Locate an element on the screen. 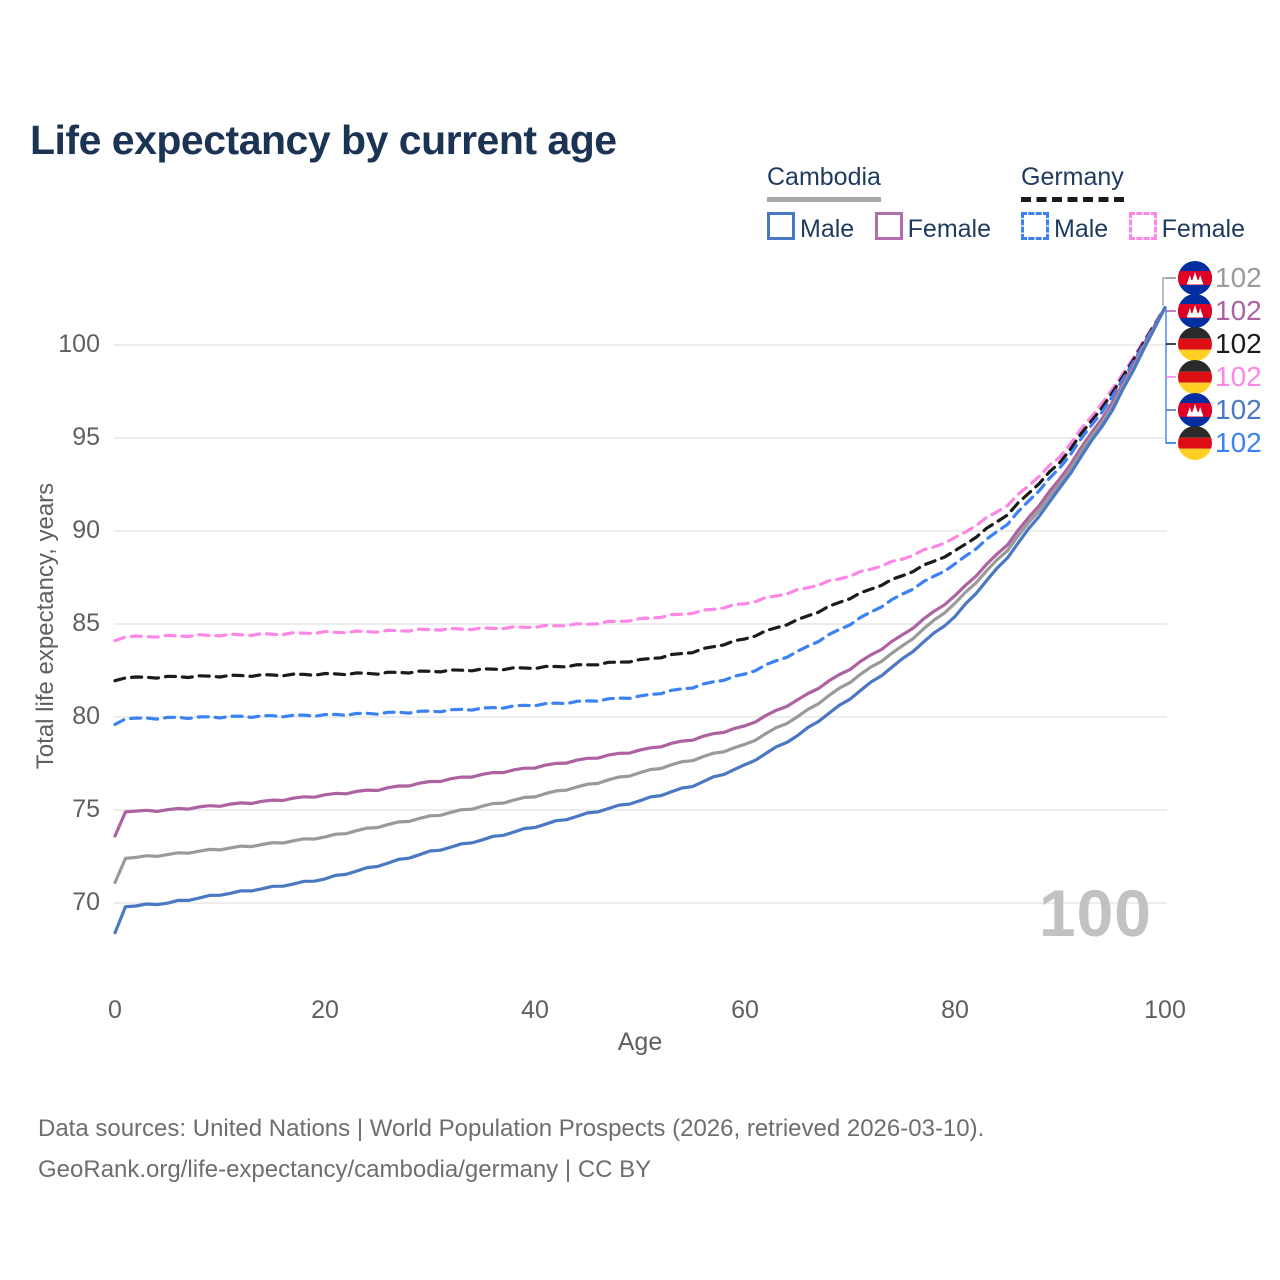  label-connector is located at coordinates (1169, 291).